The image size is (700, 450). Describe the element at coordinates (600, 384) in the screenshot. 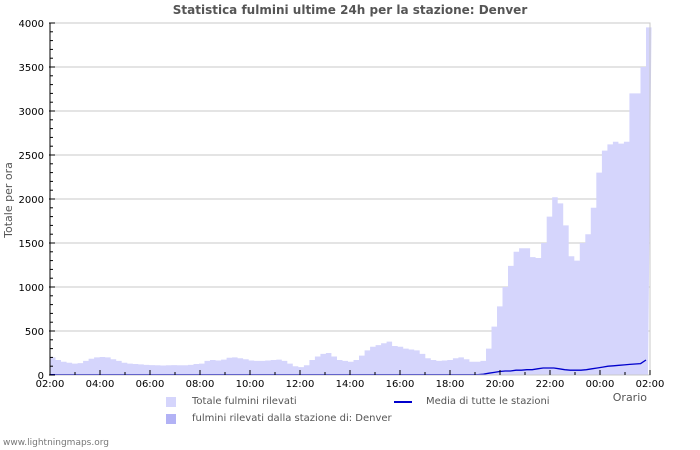

I see `x-tick-label: 00:00` at that location.